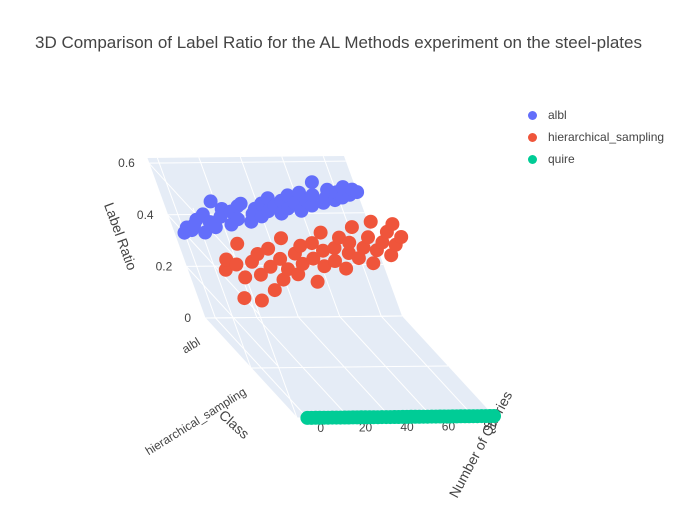 Image resolution: width=700 pixels, height=505 pixels. I want to click on z-tick-label: 0, so click(187, 318).